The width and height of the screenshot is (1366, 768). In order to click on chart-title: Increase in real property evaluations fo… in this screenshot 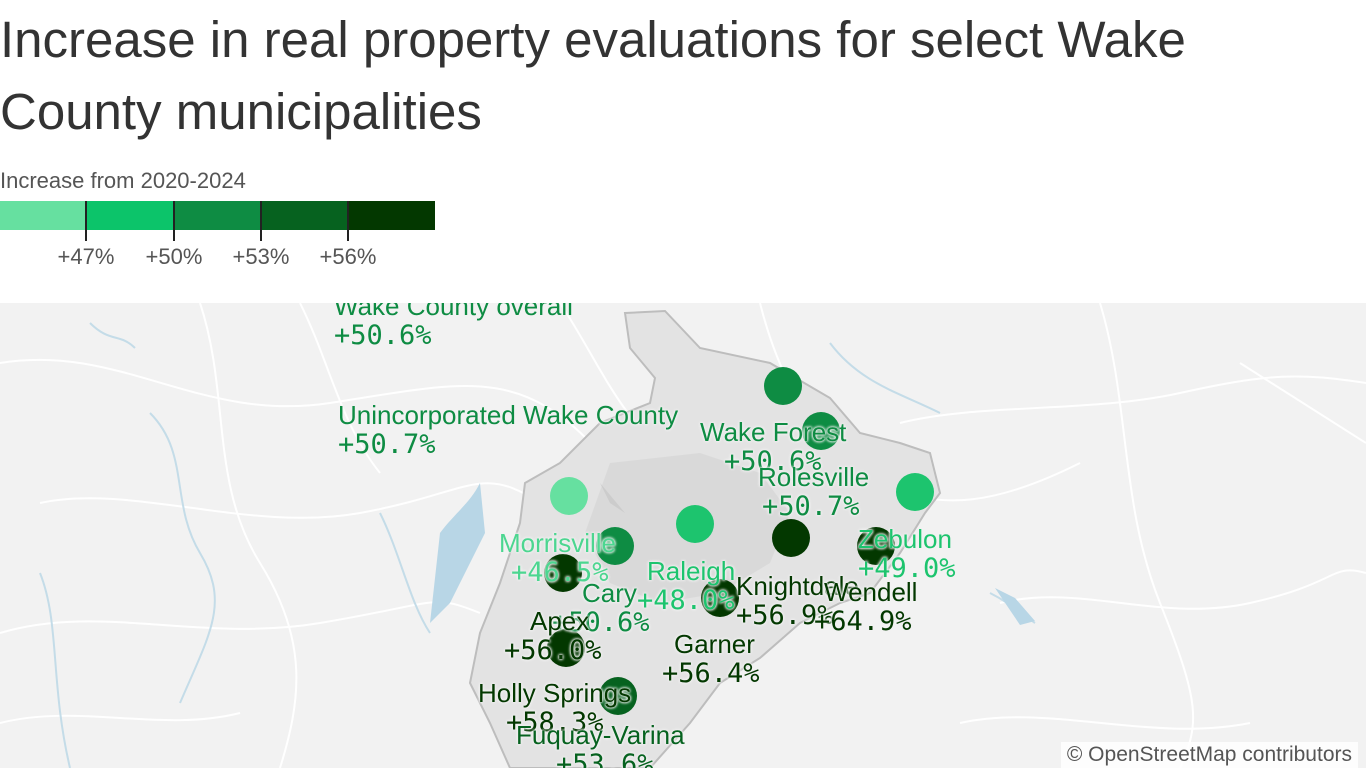, I will do `click(593, 75)`.